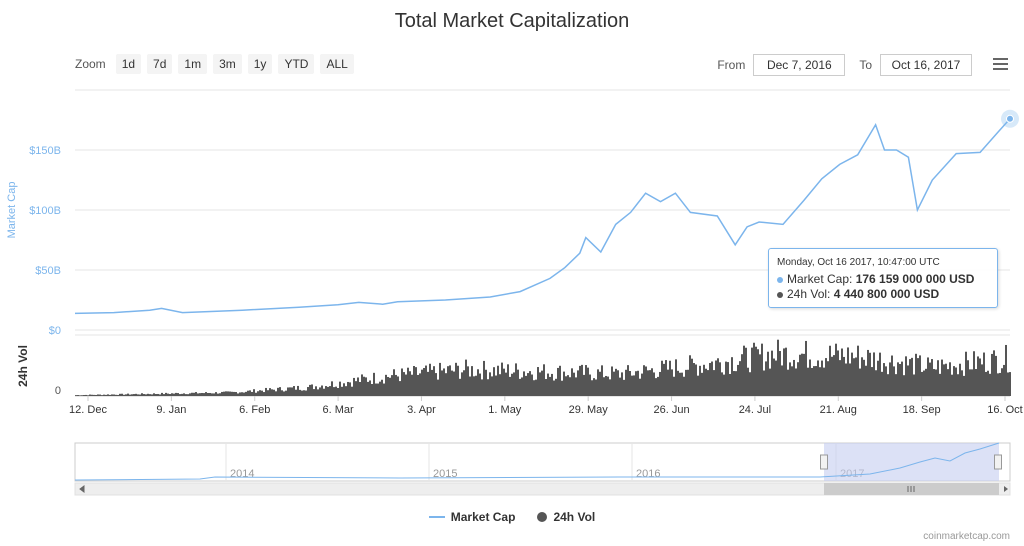 The width and height of the screenshot is (1024, 546). What do you see at coordinates (512, 21) in the screenshot?
I see `chart-title: Total Market Capitalization` at bounding box center [512, 21].